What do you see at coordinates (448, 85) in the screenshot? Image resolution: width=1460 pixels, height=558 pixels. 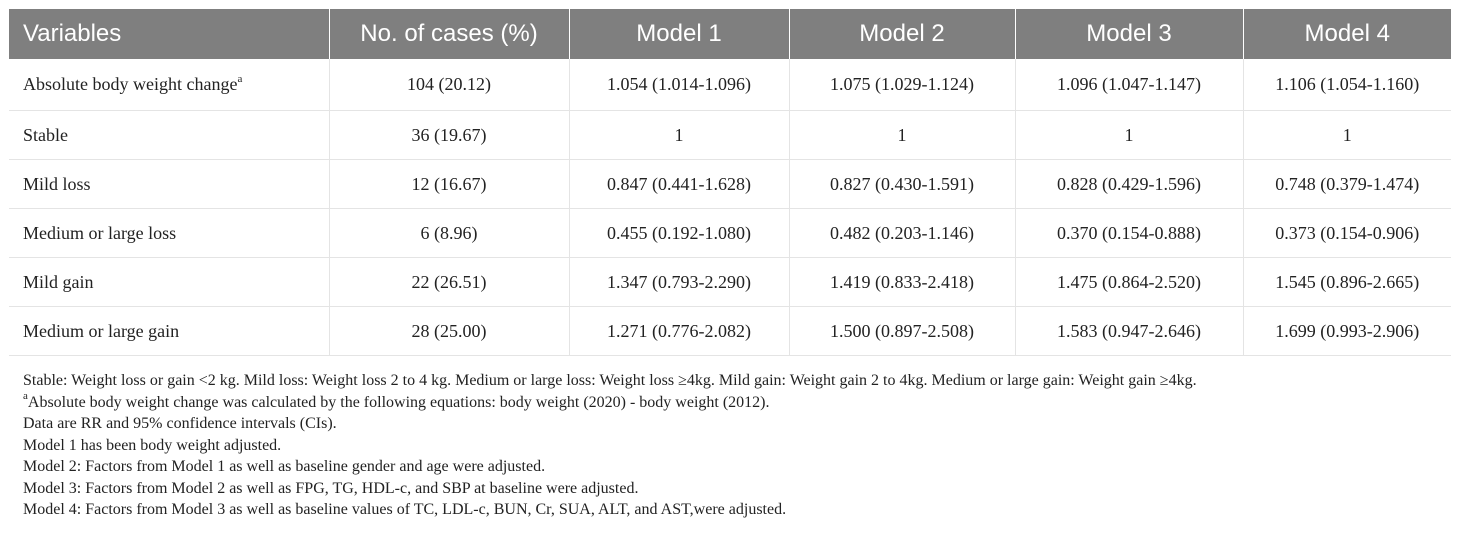 I see `cell-cases: 104 (20.12)` at bounding box center [448, 85].